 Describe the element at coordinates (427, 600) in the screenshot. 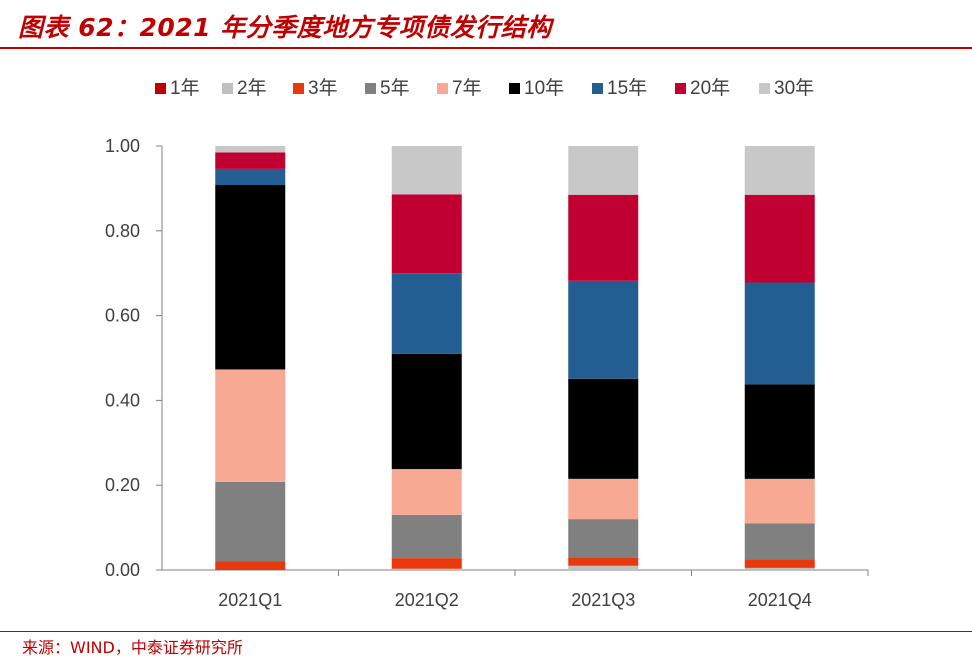

I see `x-tick-label: 2021Q2` at that location.